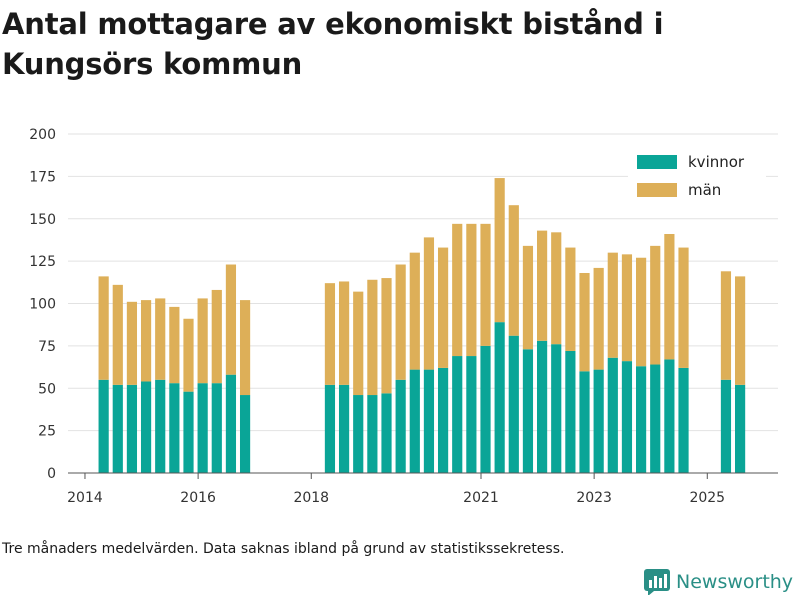  What do you see at coordinates (707, 498) in the screenshot?
I see `x-tick-label: 2025` at bounding box center [707, 498].